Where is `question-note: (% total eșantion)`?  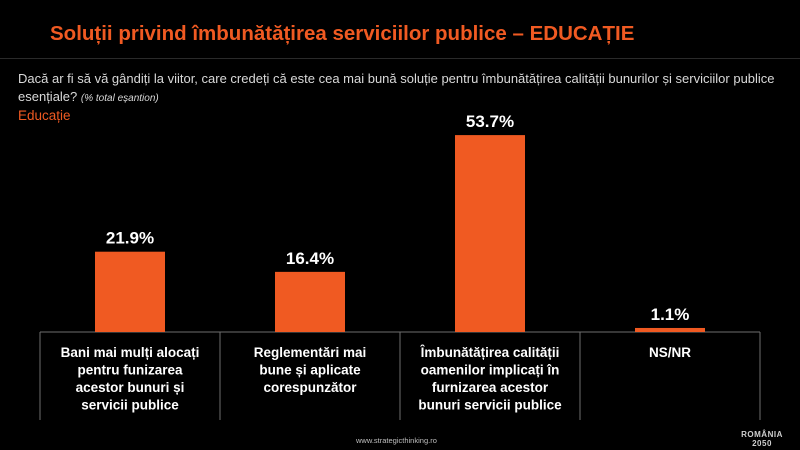
question-note: (% total eșantion) is located at coordinates (119, 98).